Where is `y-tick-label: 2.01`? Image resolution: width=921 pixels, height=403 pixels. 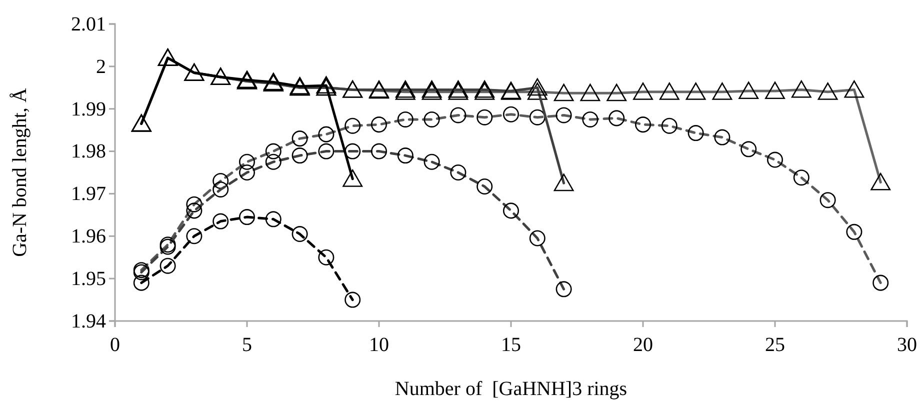
y-tick-label: 2.01 is located at coordinates (88, 24).